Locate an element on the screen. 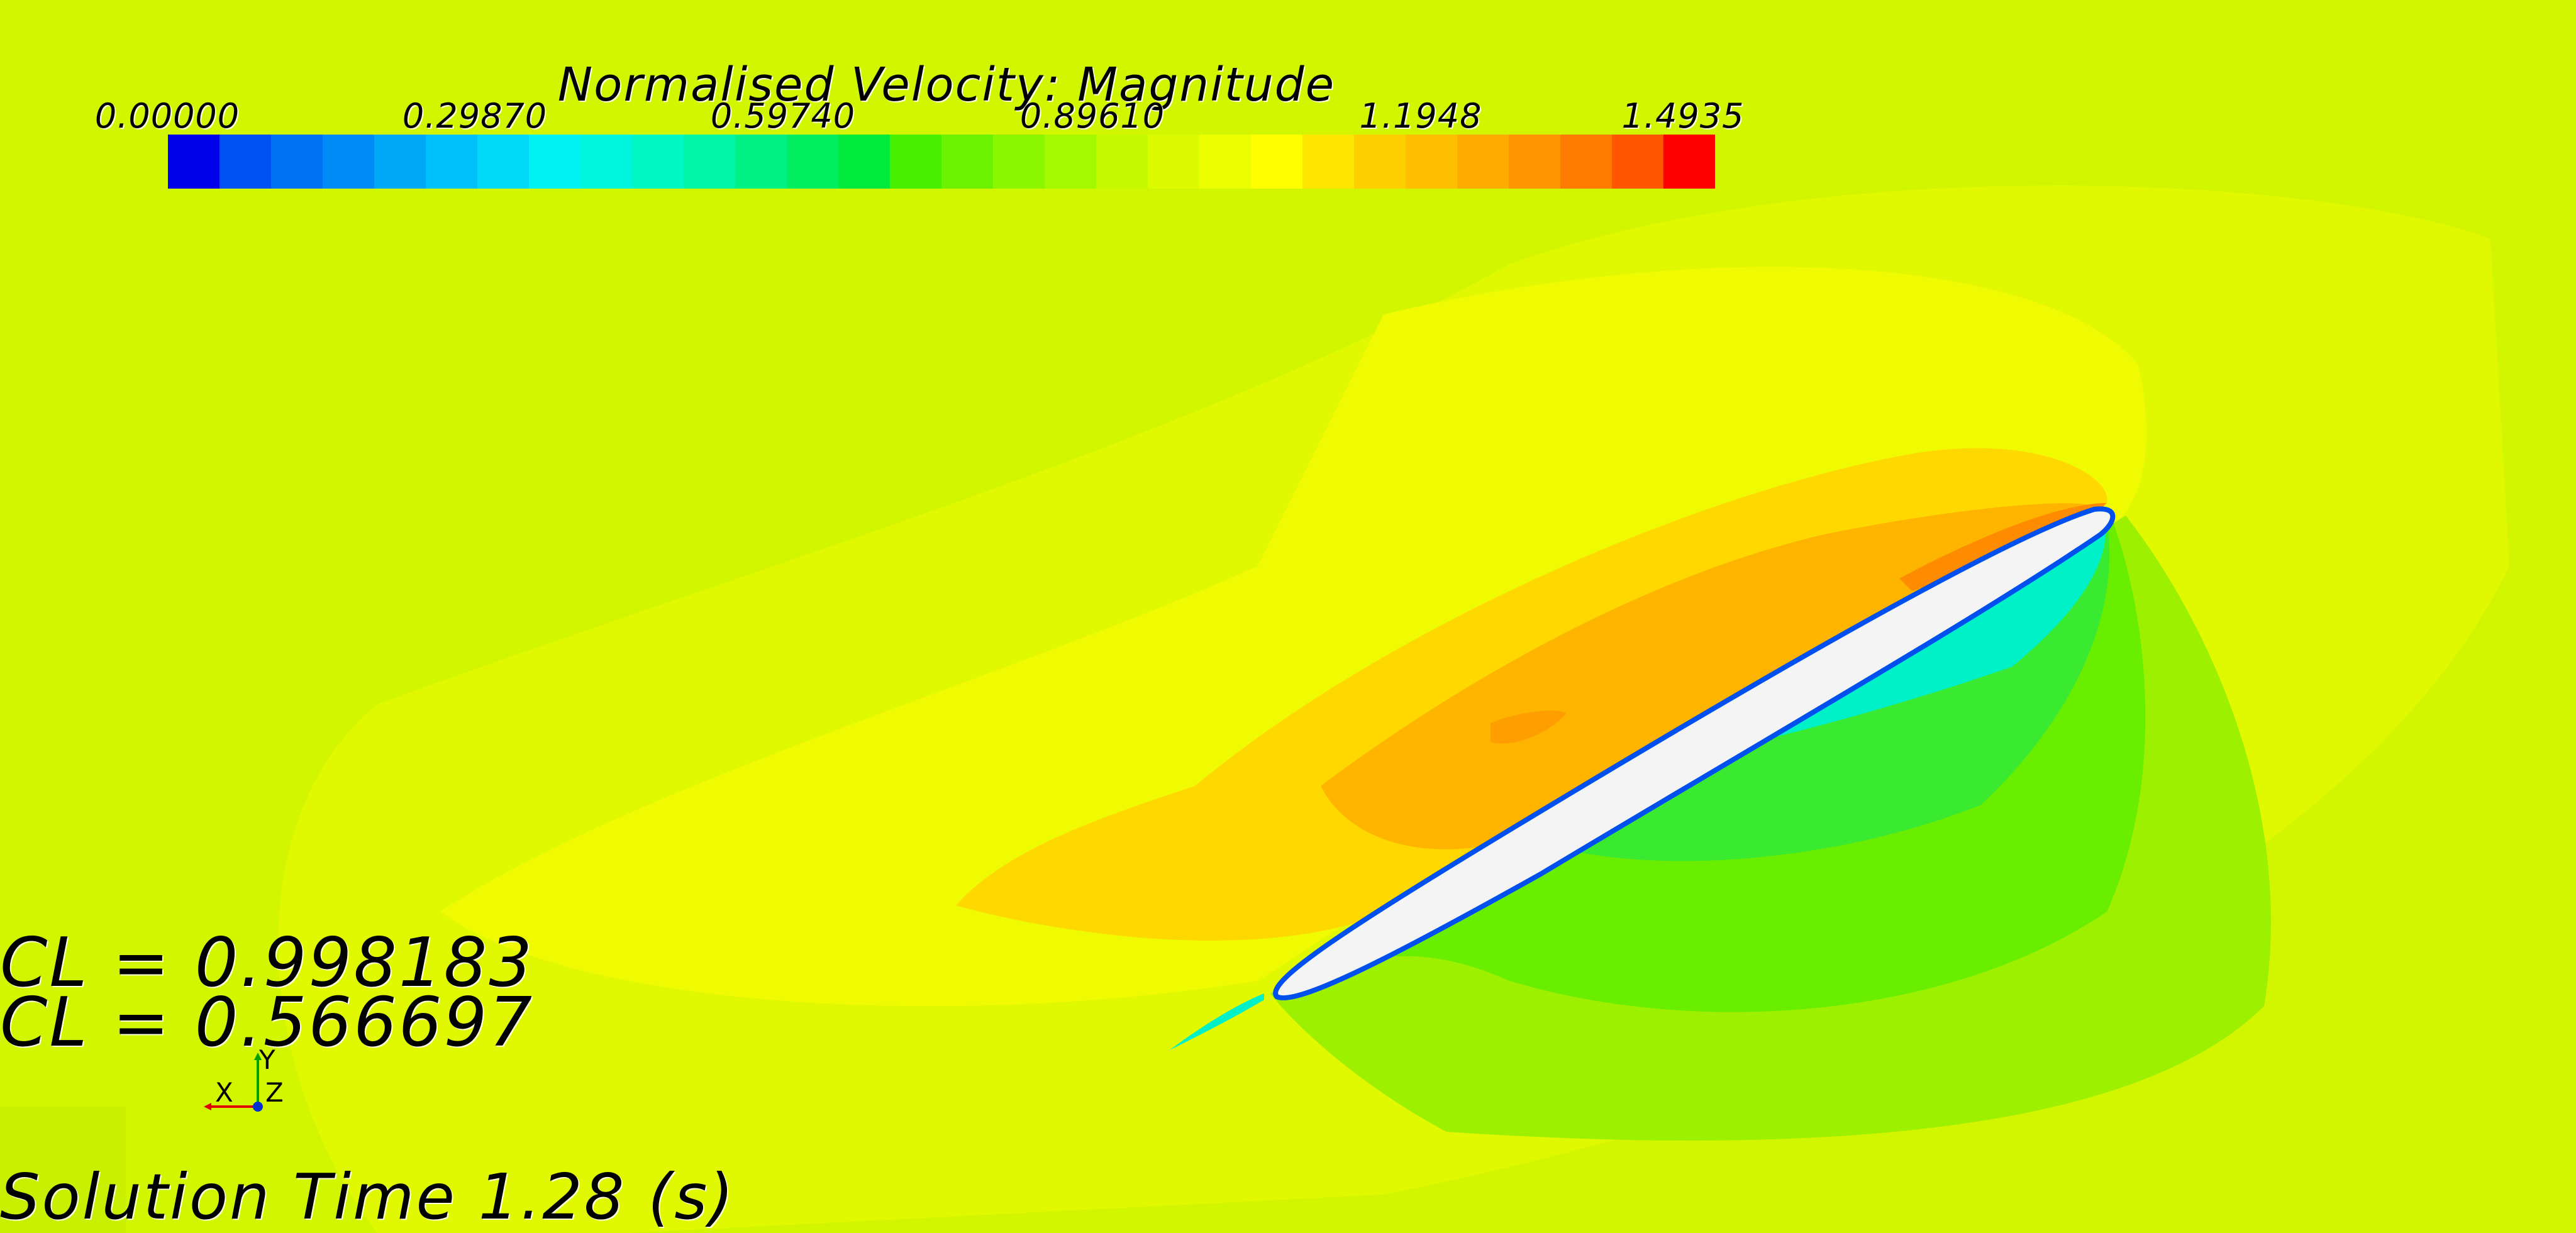 Image resolution: width=2576 pixels, height=1233 pixels. upper-orange-core is located at coordinates (1711, 676).